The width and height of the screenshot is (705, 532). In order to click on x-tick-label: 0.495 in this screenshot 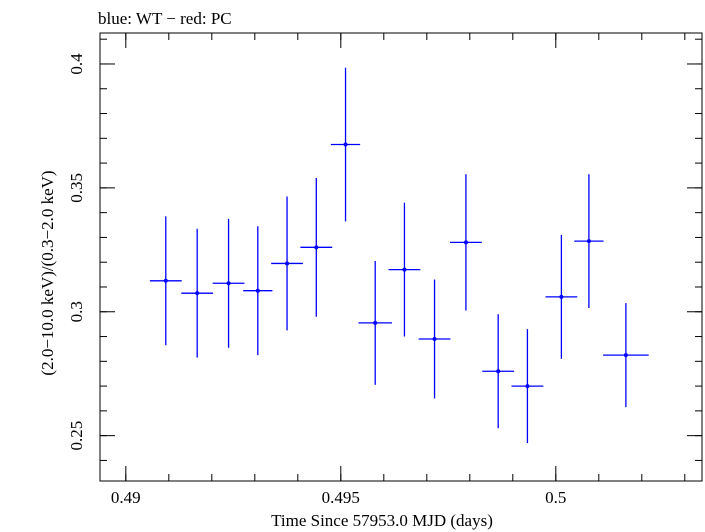, I will do `click(341, 497)`.